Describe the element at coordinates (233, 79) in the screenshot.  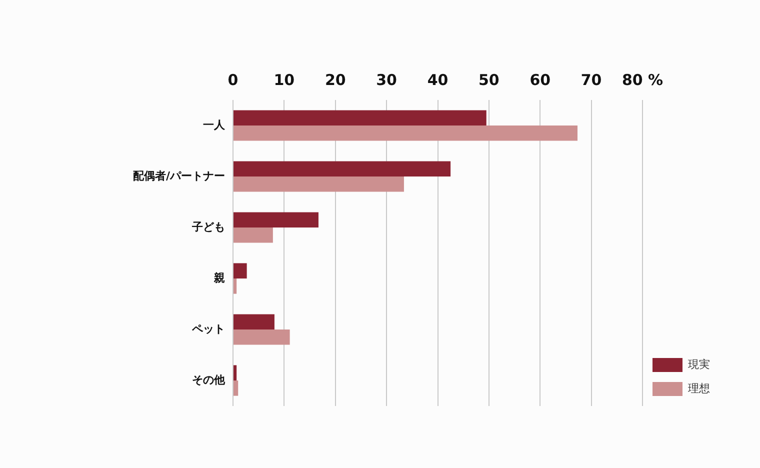
I see `x-tick-label: 0` at that location.